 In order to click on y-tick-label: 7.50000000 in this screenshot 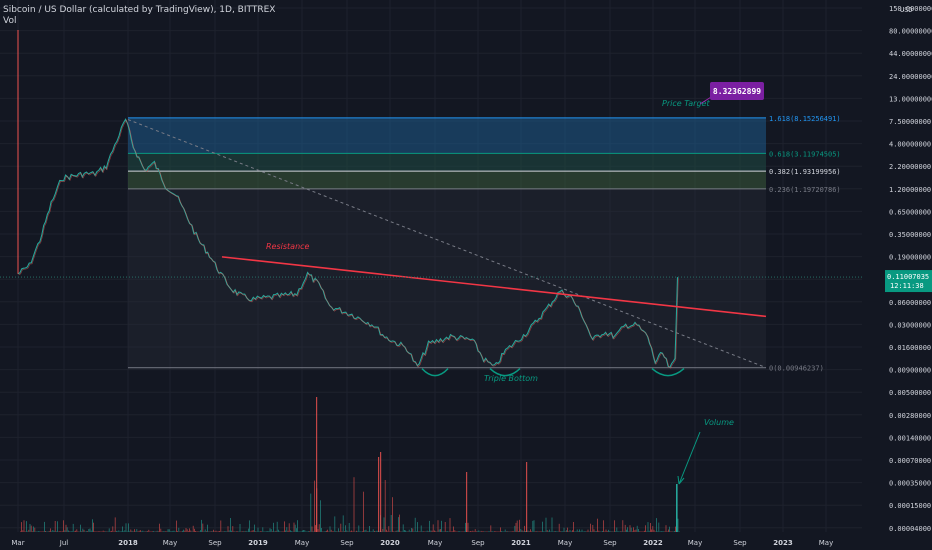, I will do `click(910, 122)`.